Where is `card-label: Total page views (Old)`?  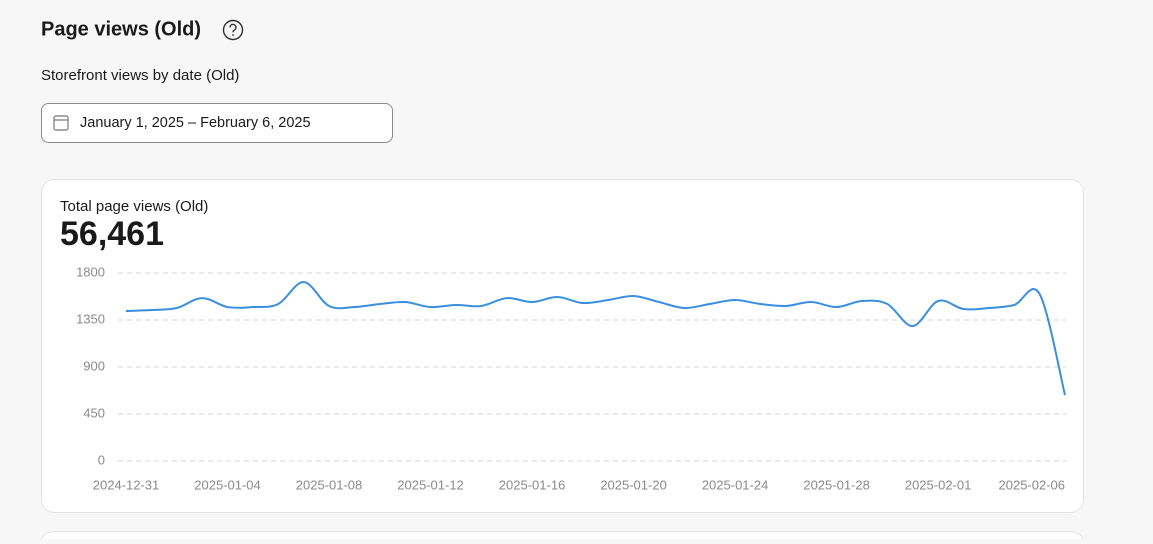 card-label: Total page views (Old) is located at coordinates (134, 206).